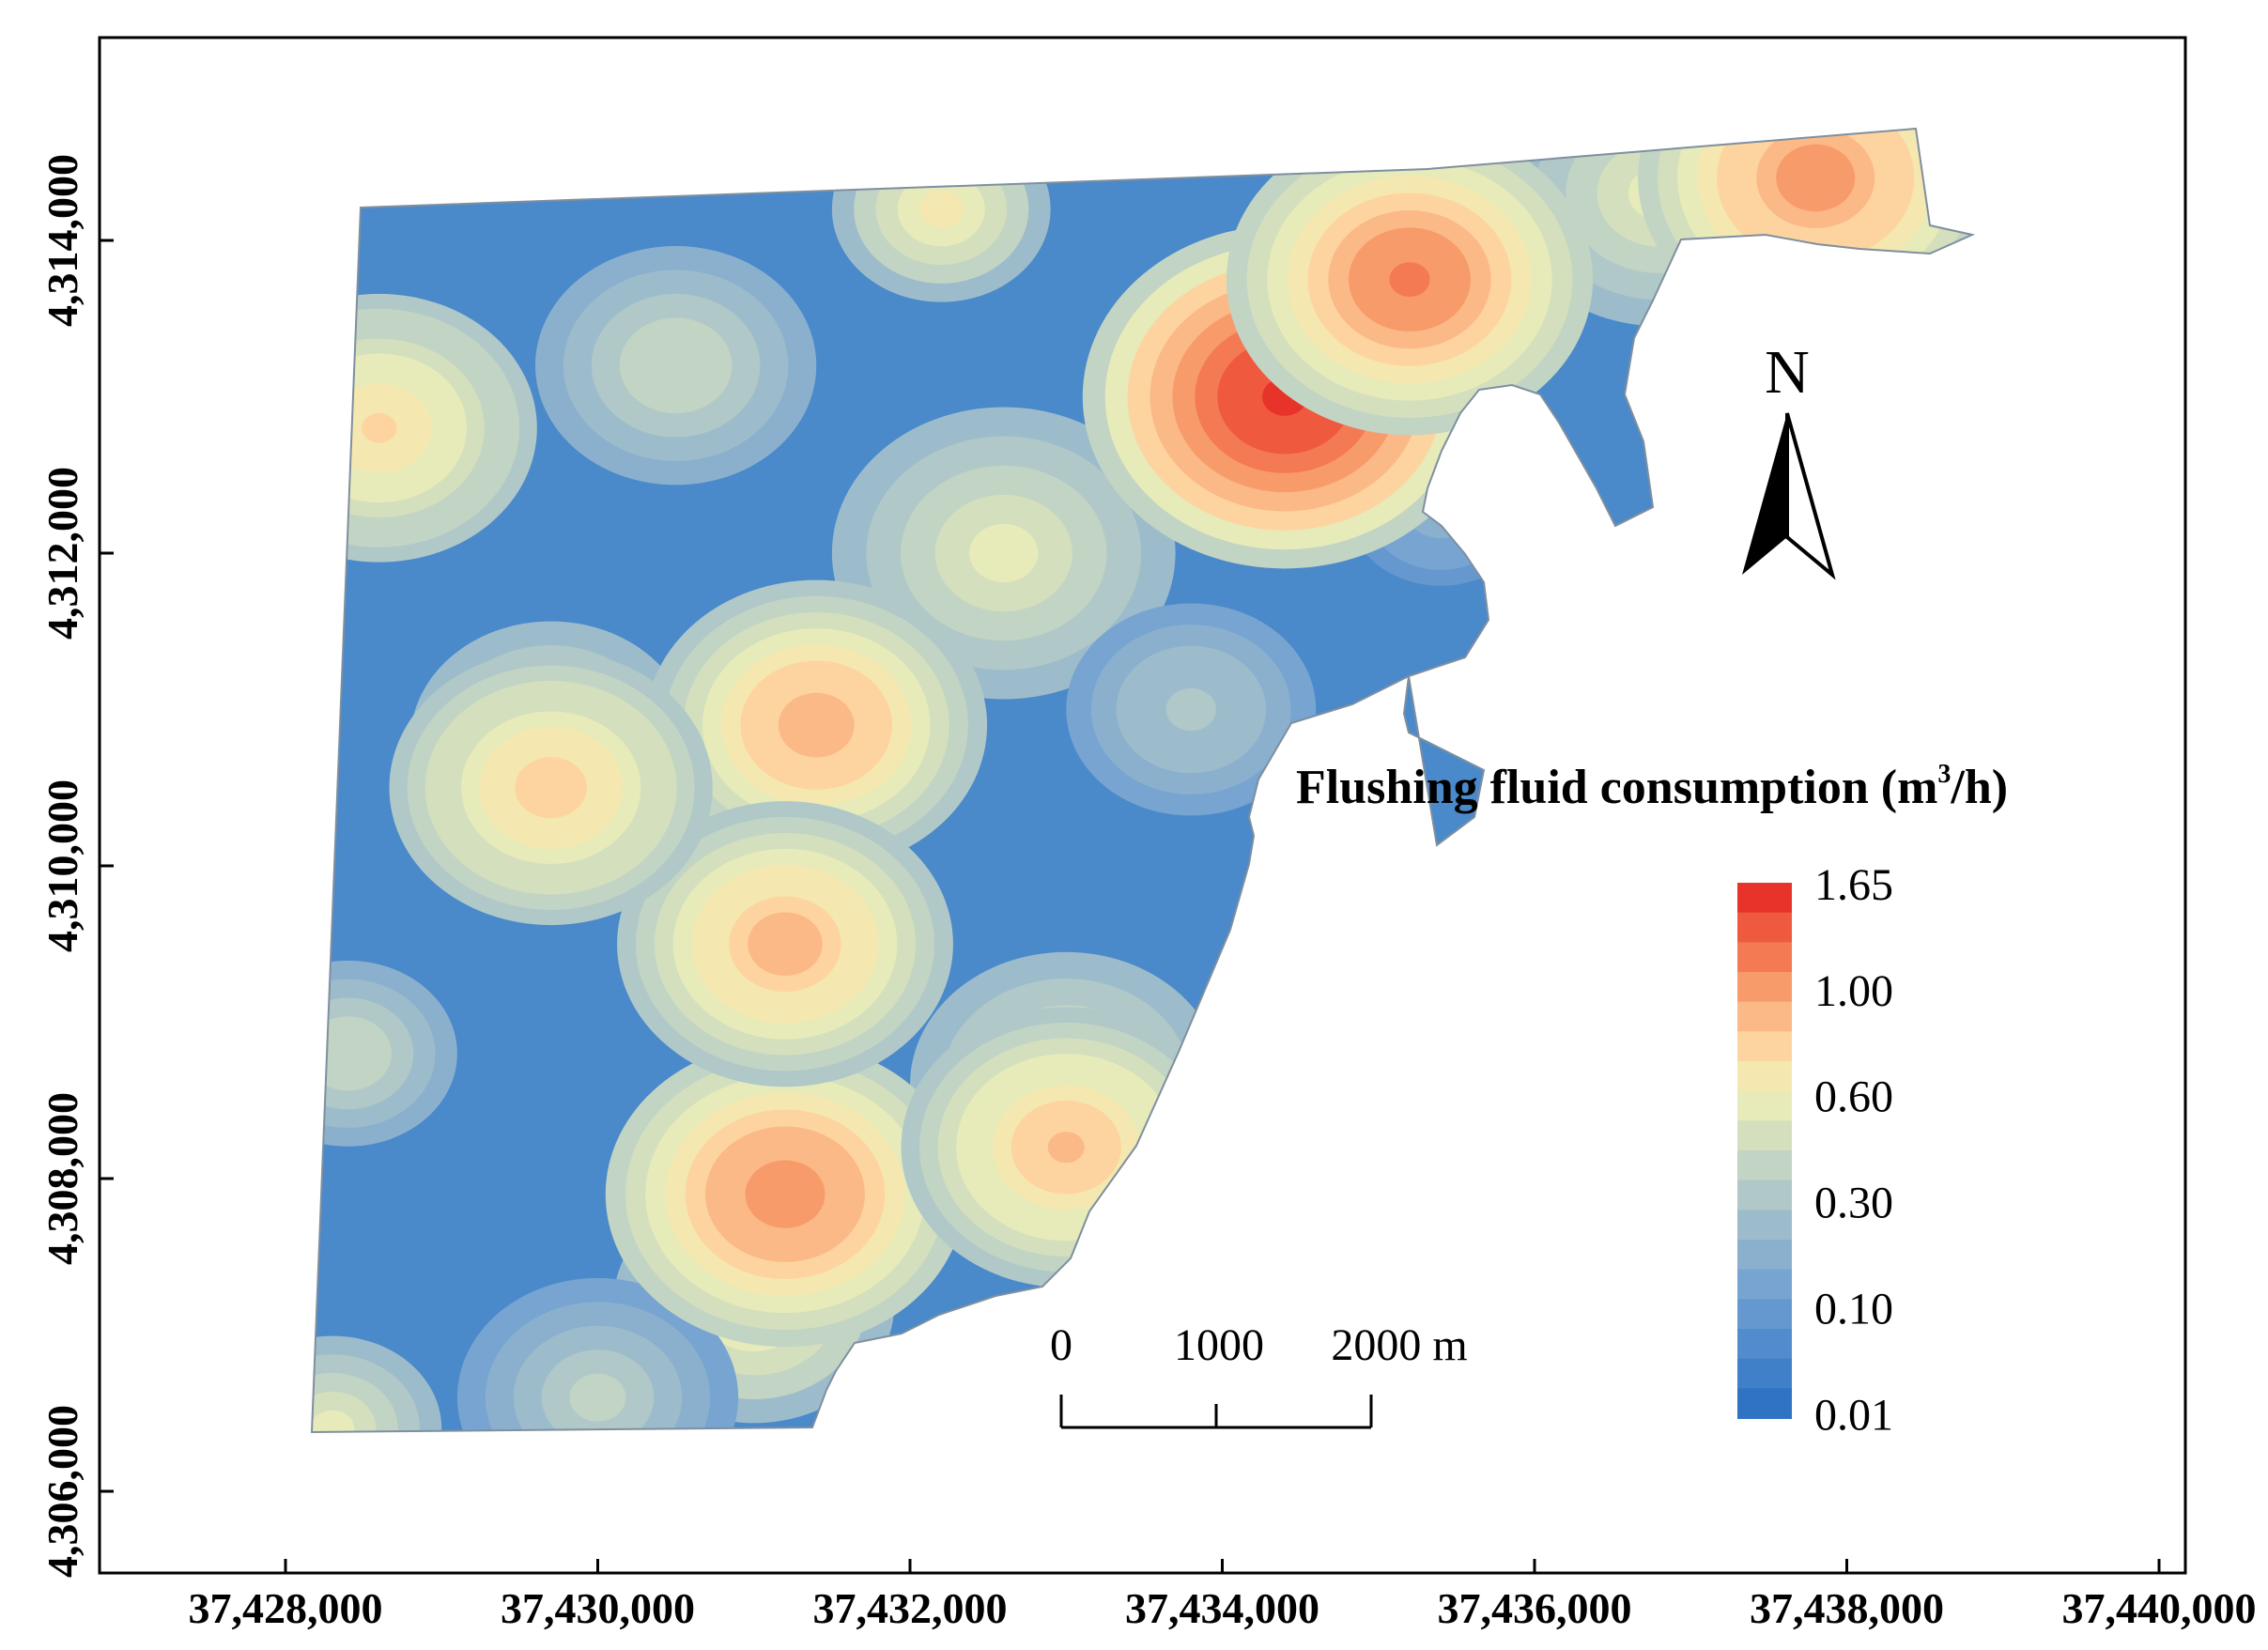 The width and height of the screenshot is (2268, 1650). What do you see at coordinates (62, 1491) in the screenshot?
I see `y-tick-label: 4,306,000` at bounding box center [62, 1491].